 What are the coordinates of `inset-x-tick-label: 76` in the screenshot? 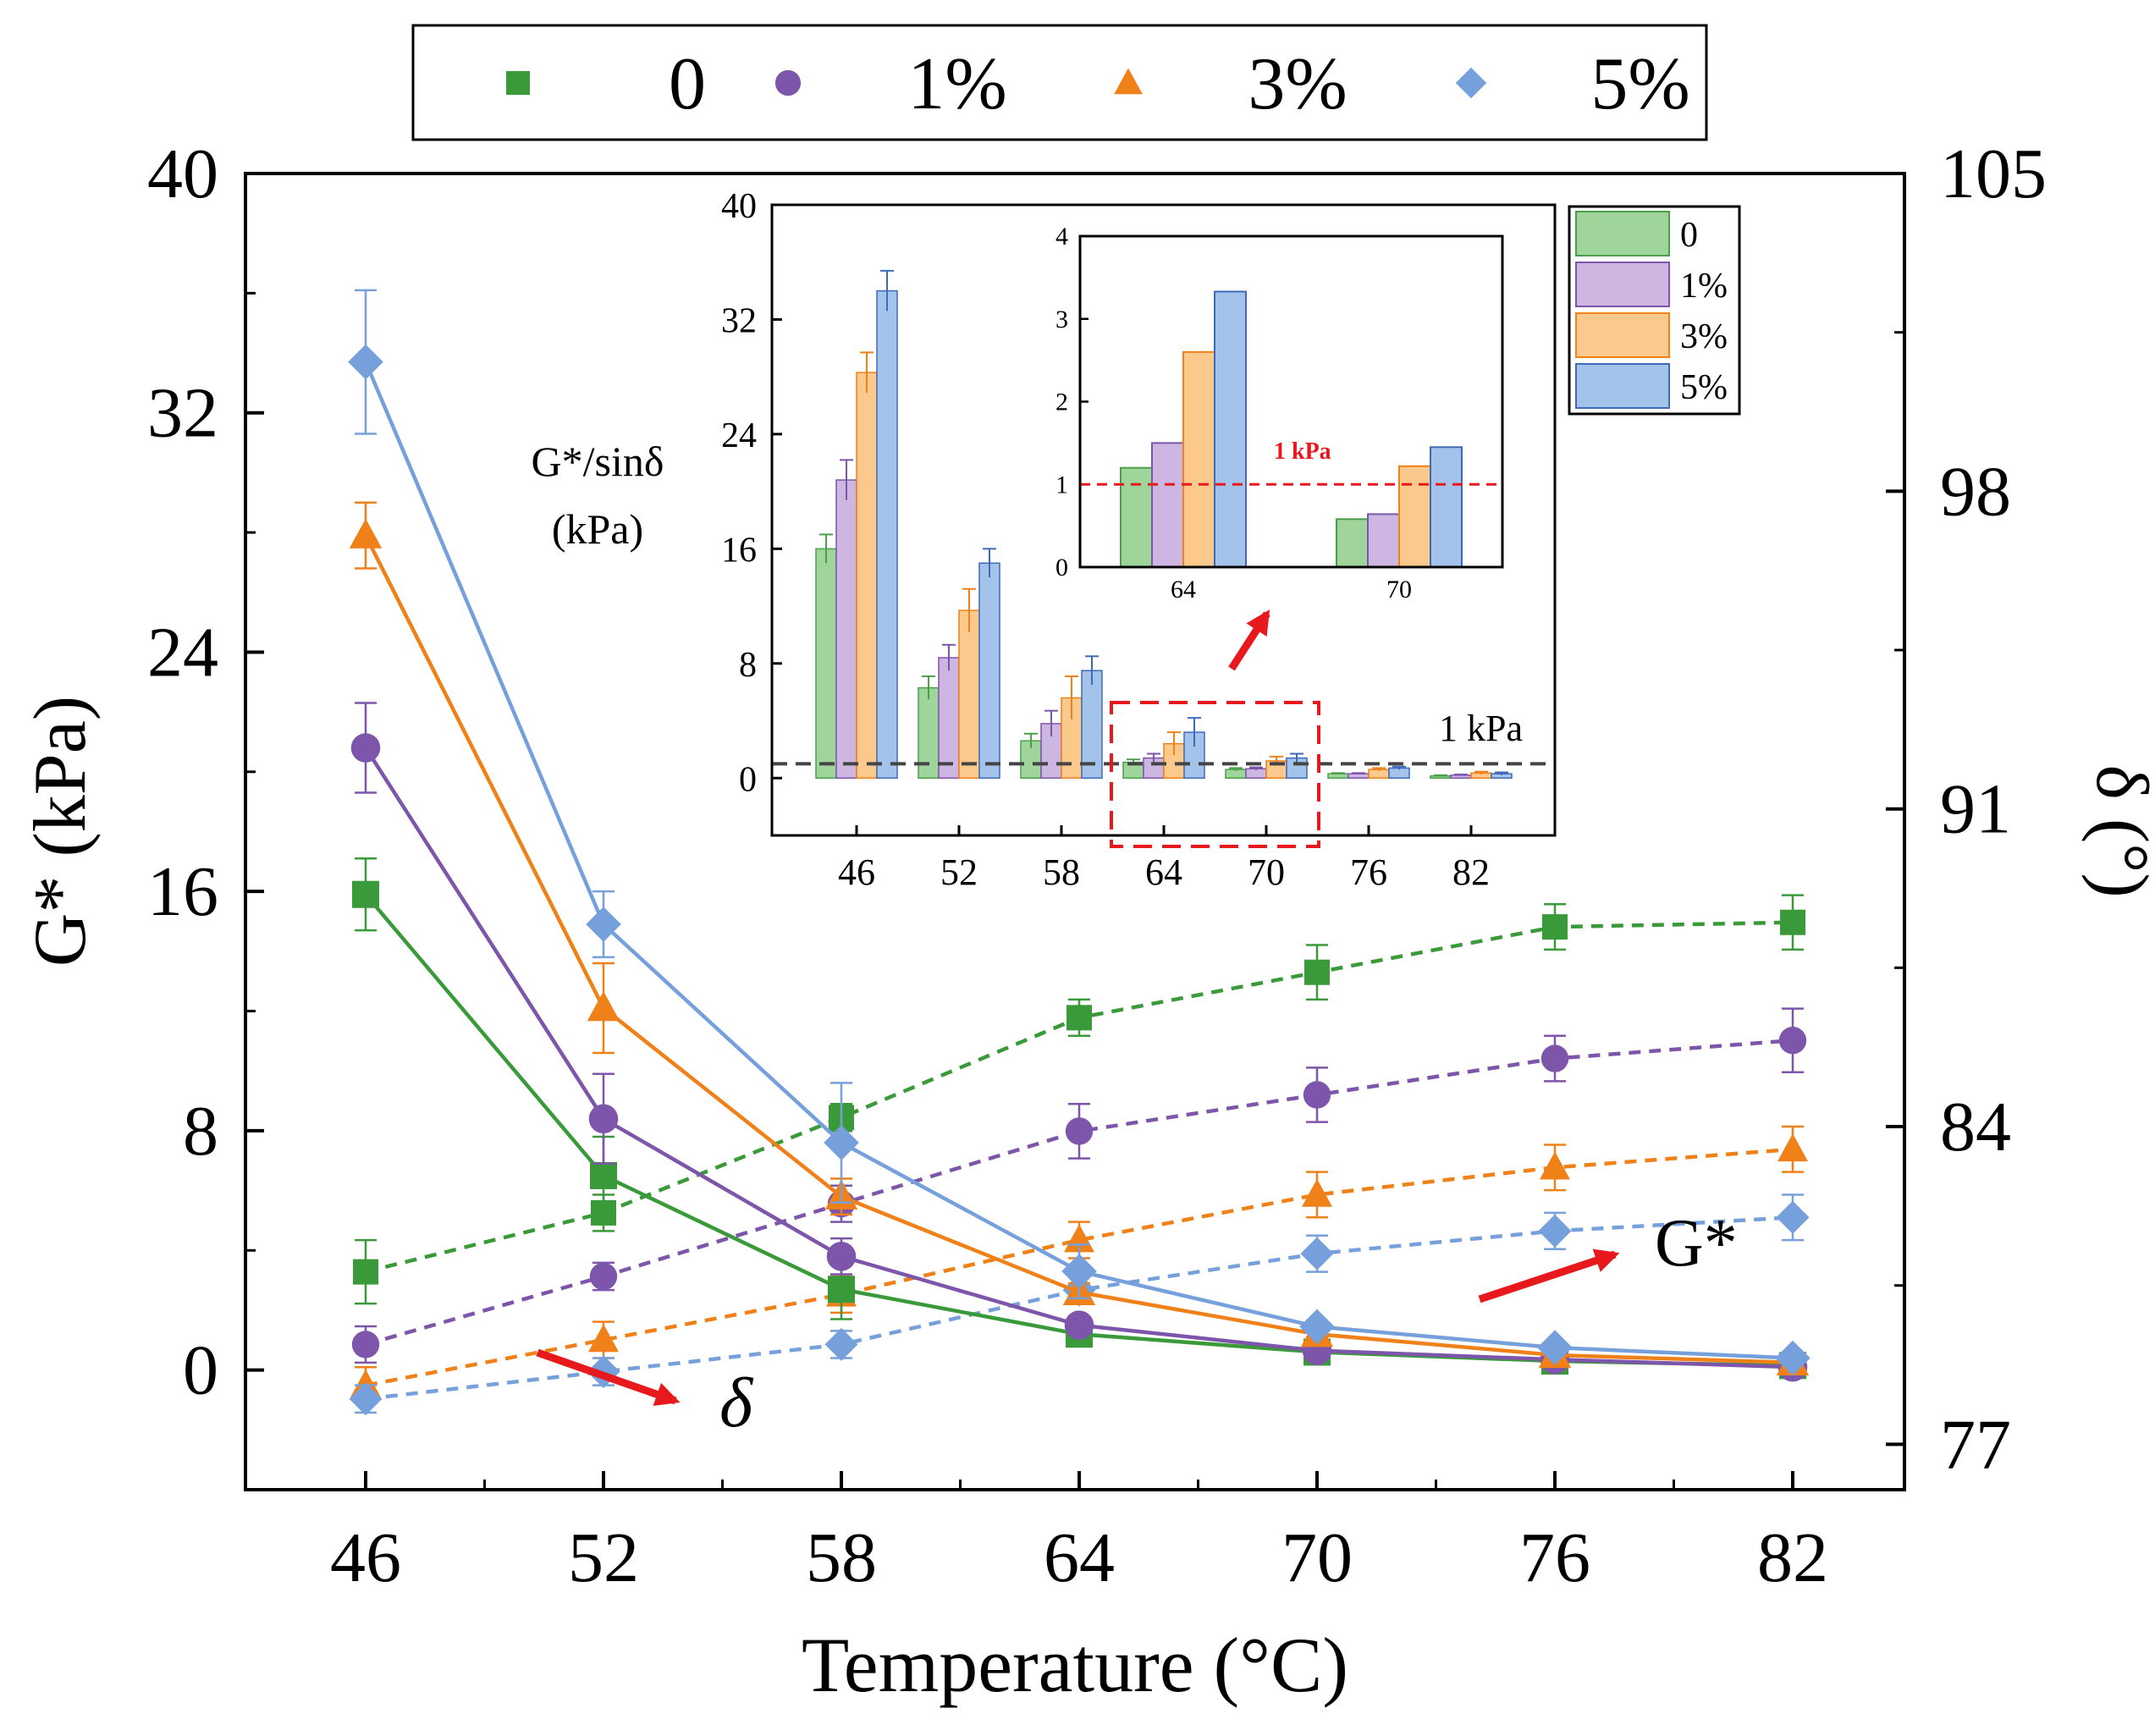 It's located at (1369, 872).